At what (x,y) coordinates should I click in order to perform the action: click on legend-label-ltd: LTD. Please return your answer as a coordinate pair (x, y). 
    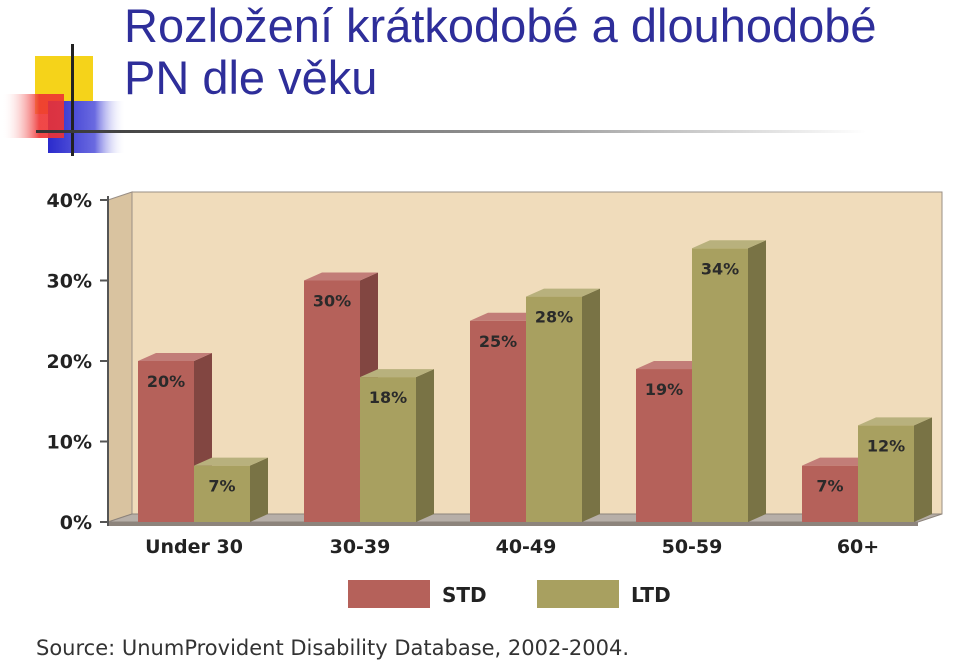
    Looking at the image, I should click on (651, 595).